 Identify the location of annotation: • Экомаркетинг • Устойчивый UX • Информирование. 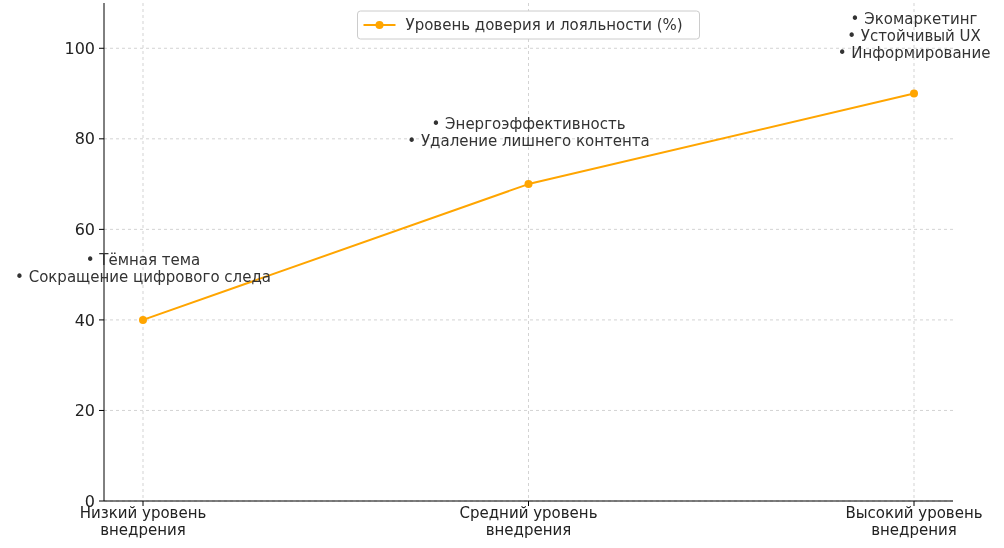
(914, 35).